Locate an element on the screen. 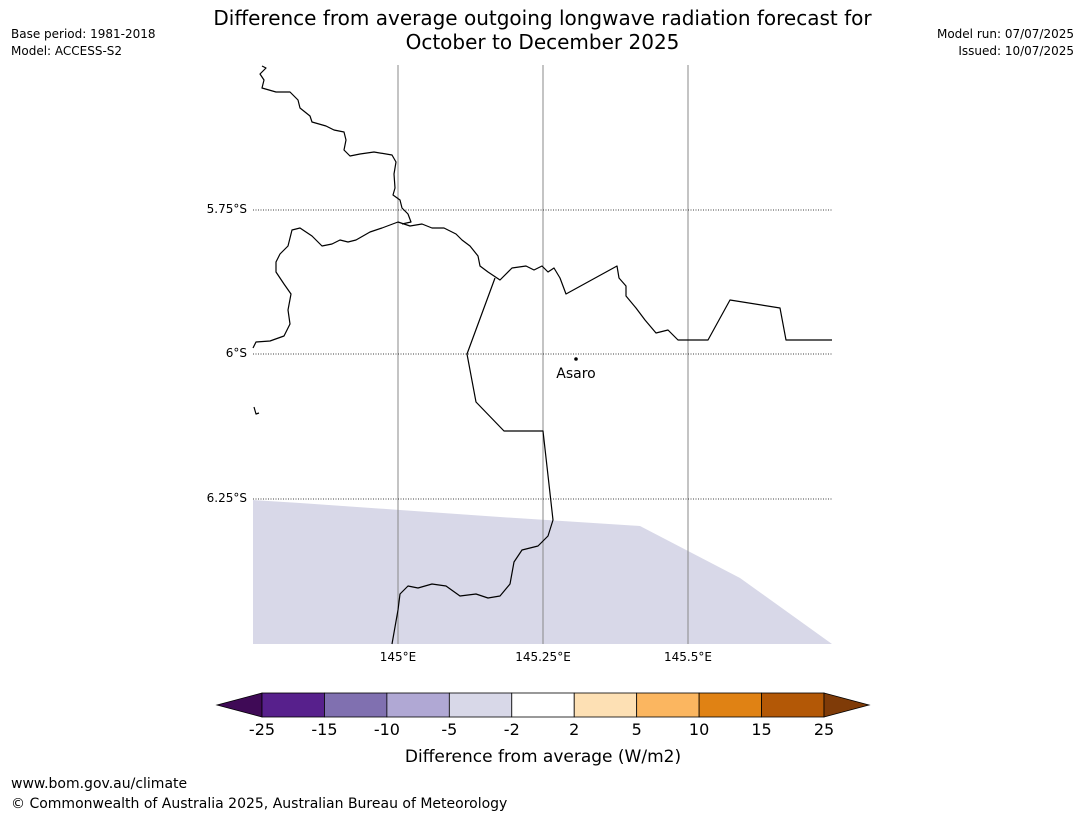  colorbar-tick-label: 10 is located at coordinates (699, 729).